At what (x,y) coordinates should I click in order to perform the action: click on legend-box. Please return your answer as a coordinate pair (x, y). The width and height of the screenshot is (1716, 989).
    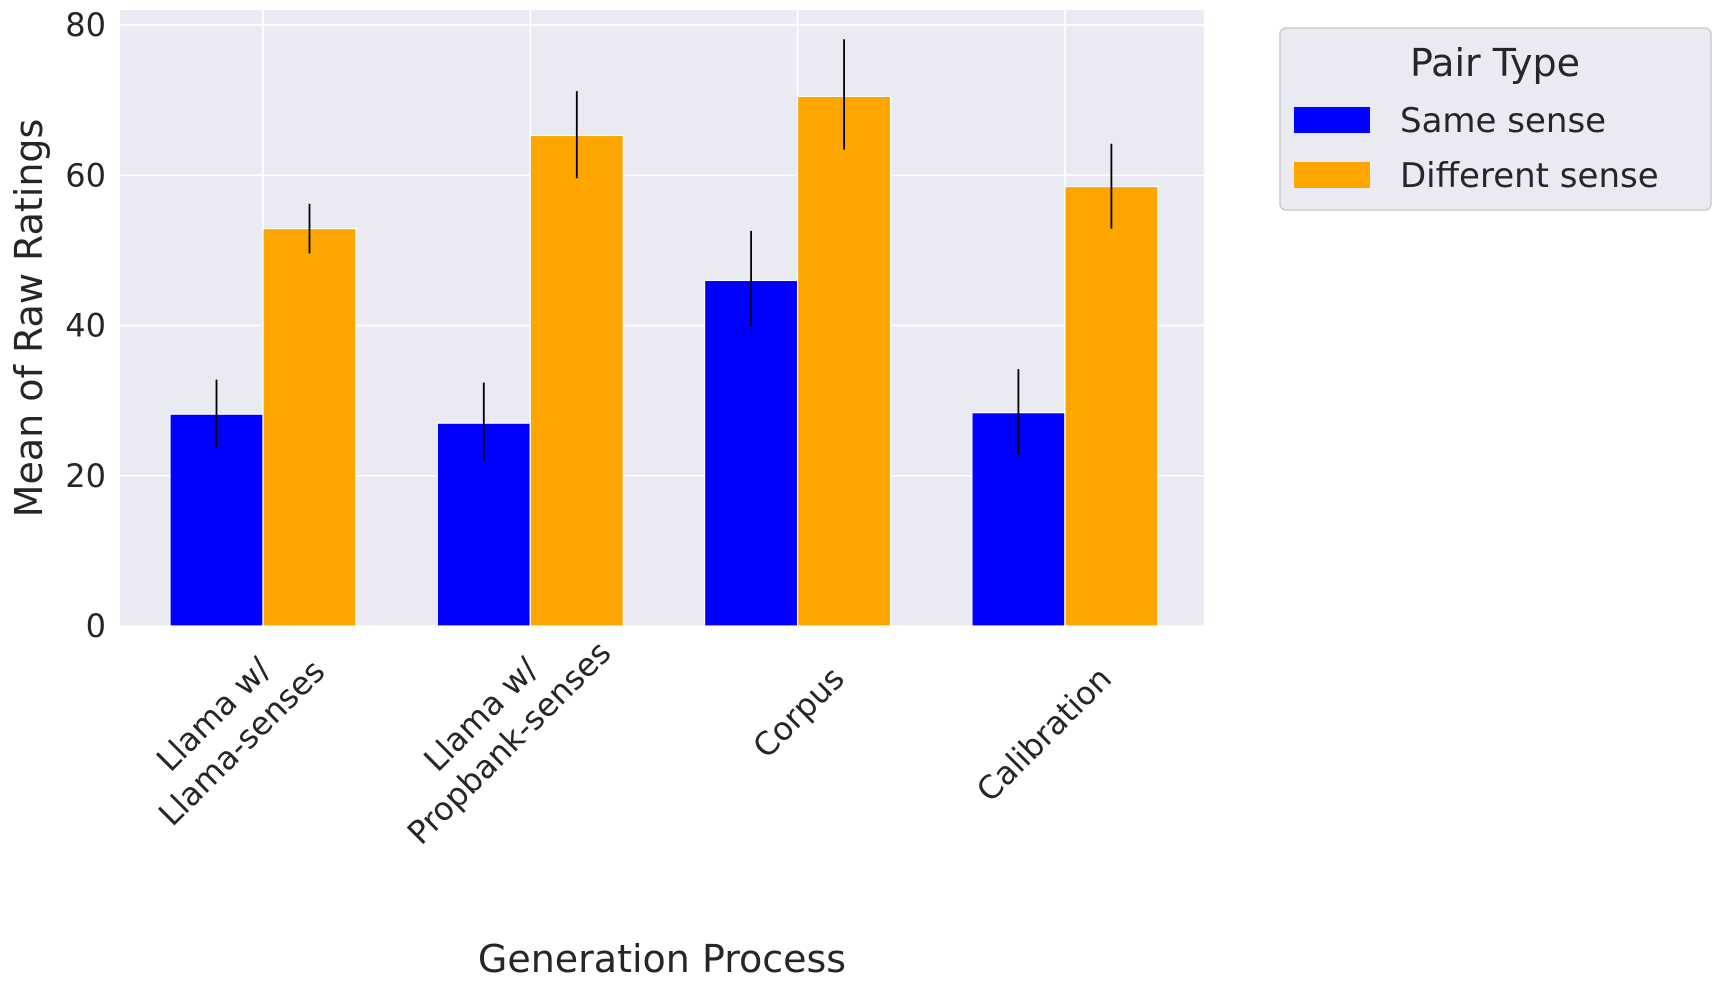
    Looking at the image, I should click on (1495, 119).